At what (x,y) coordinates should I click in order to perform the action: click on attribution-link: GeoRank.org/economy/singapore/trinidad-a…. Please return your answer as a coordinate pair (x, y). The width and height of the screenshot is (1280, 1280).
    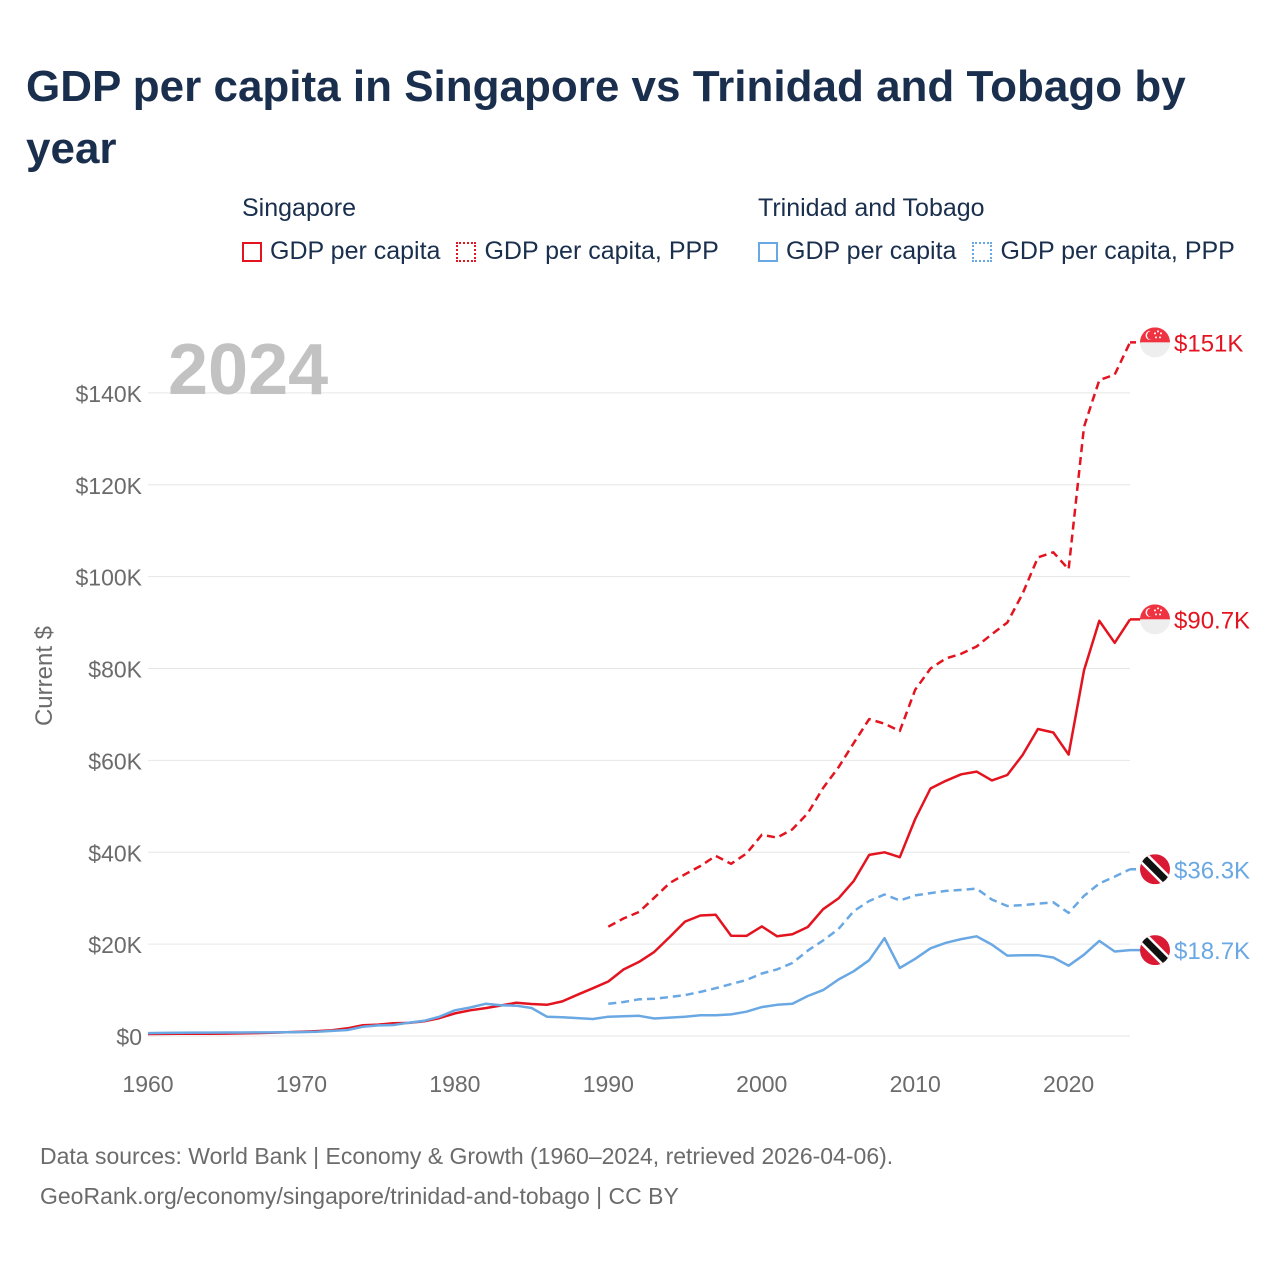
    Looking at the image, I should click on (359, 1196).